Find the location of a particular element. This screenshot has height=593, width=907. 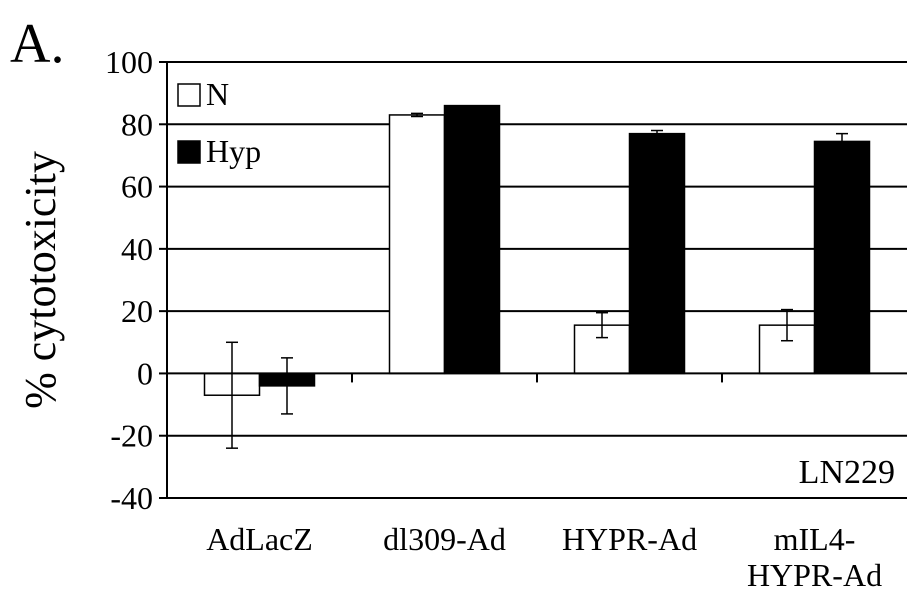

y-tick-label: 20 is located at coordinates (137, 311).